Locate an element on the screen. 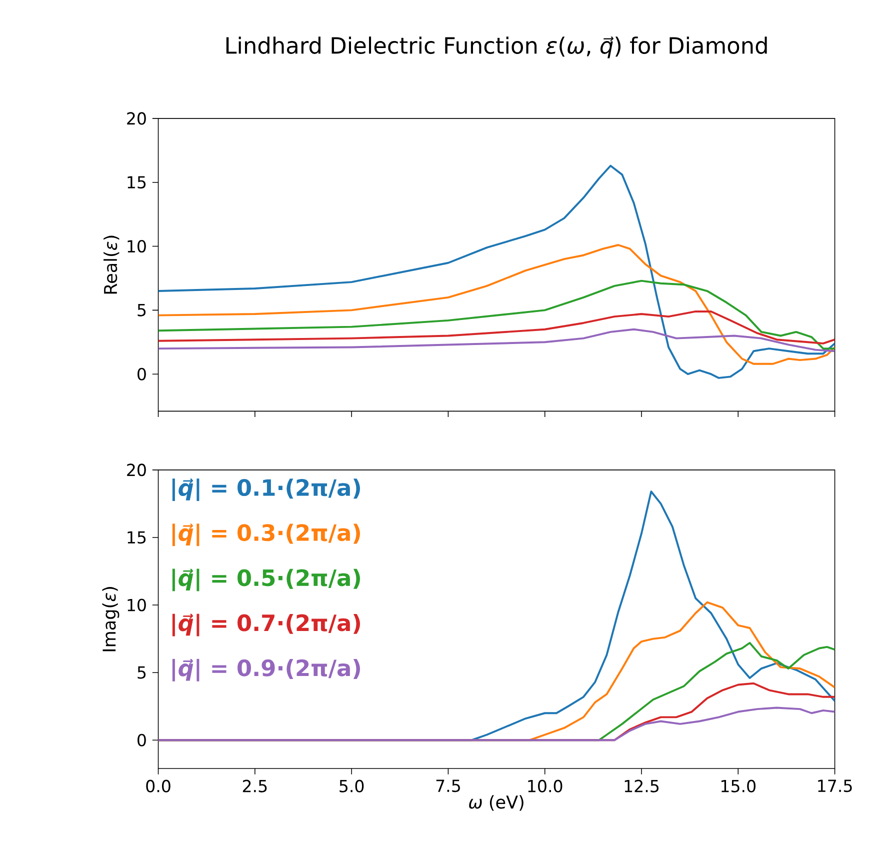 This screenshot has width=871, height=853. text: |q⃗| = 0.7·(2π/a) is located at coordinates (266, 625).